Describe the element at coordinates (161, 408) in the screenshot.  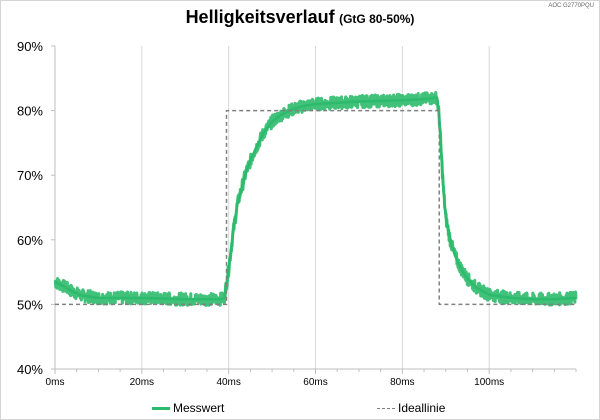
I see `legend-solid-line-icon` at that location.